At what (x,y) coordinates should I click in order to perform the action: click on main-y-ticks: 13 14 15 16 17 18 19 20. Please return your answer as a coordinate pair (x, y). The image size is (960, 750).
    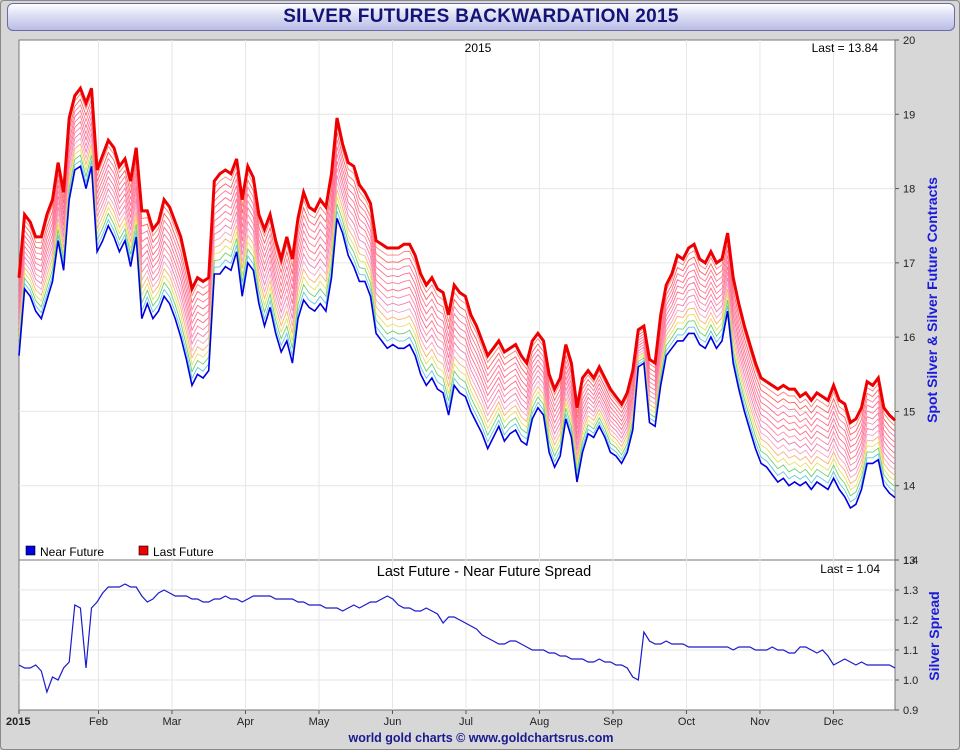
    Looking at the image, I should click on (905, 301).